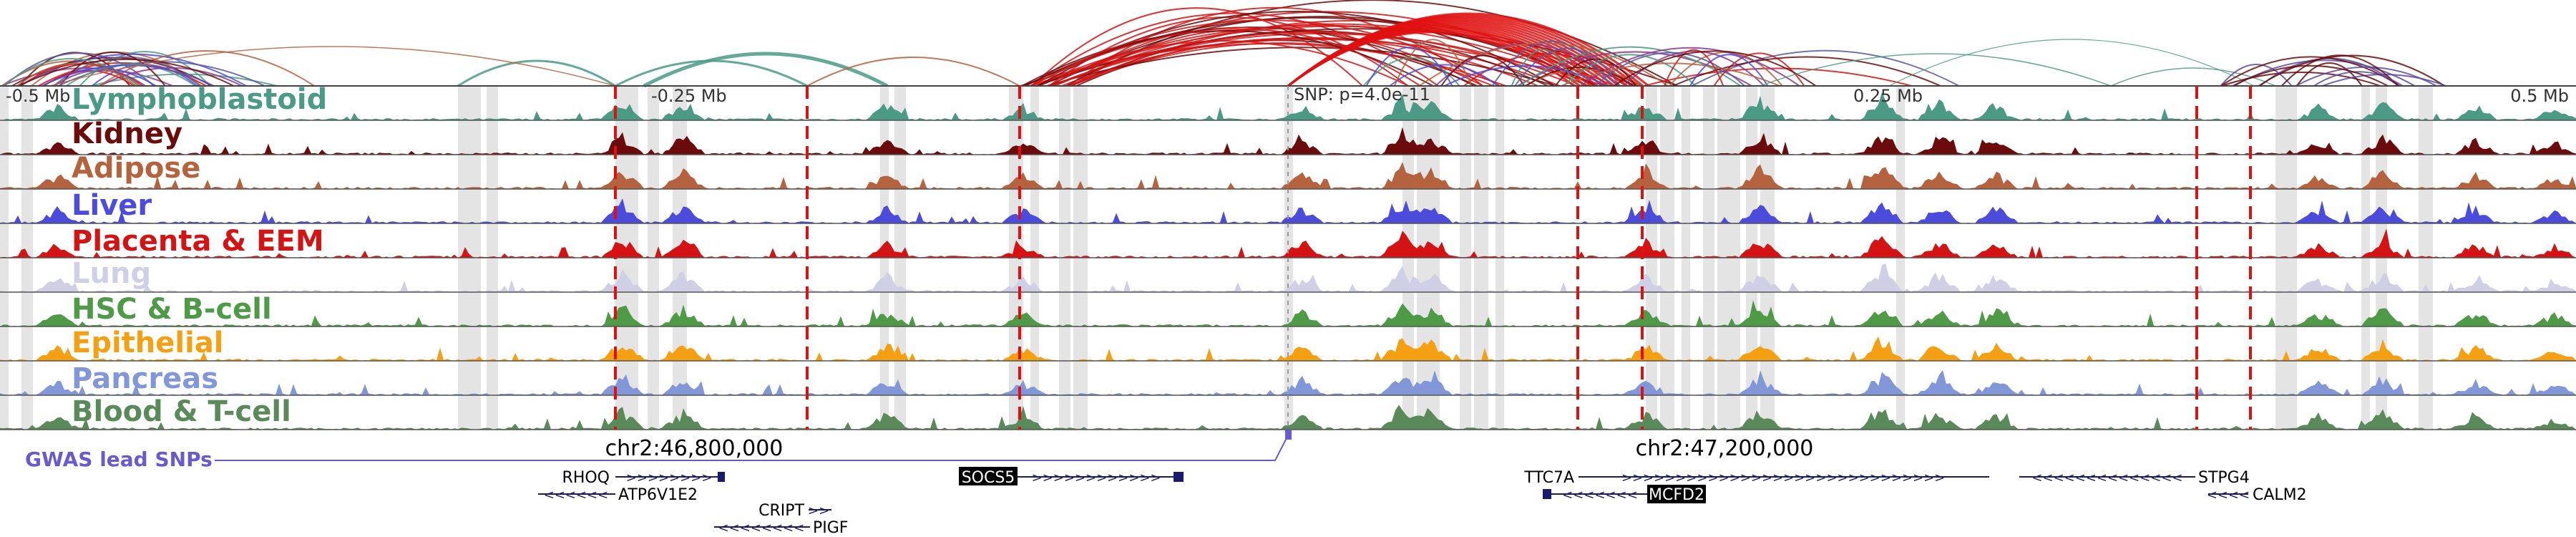  Describe the element at coordinates (1547, 494) in the screenshot. I see `exon-mcfd2` at that location.